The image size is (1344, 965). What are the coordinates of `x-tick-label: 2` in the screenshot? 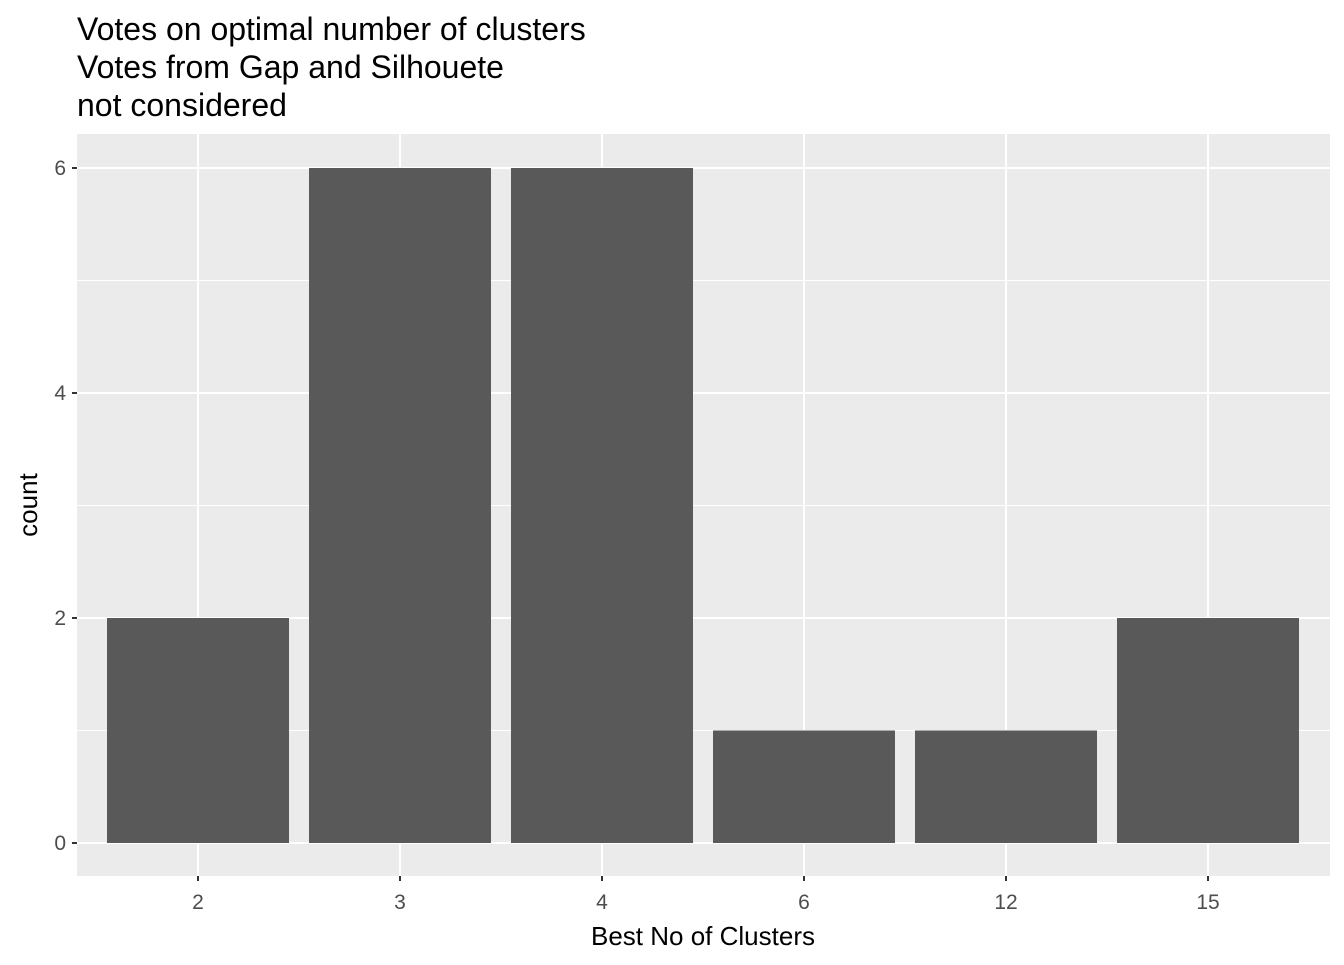 It's located at (198, 902).